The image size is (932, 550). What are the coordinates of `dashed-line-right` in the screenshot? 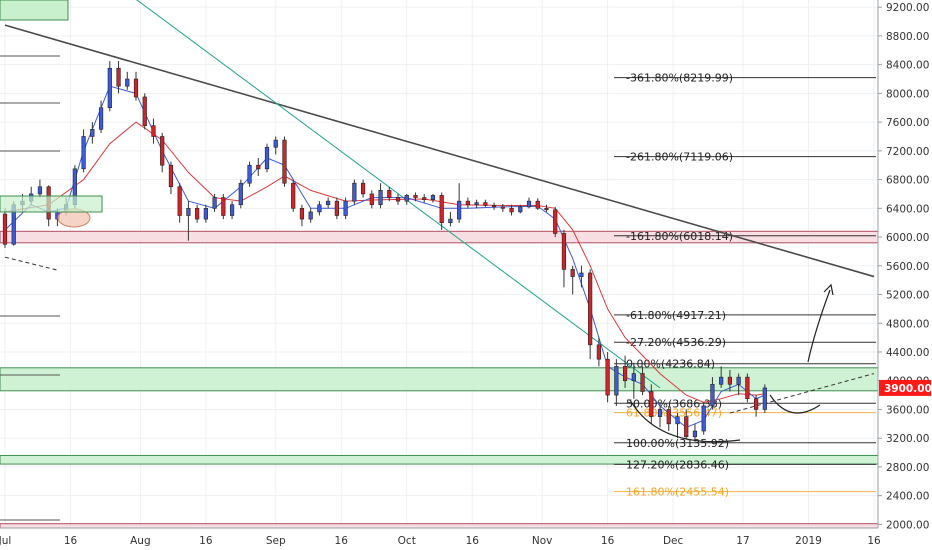 It's located at (802, 393).